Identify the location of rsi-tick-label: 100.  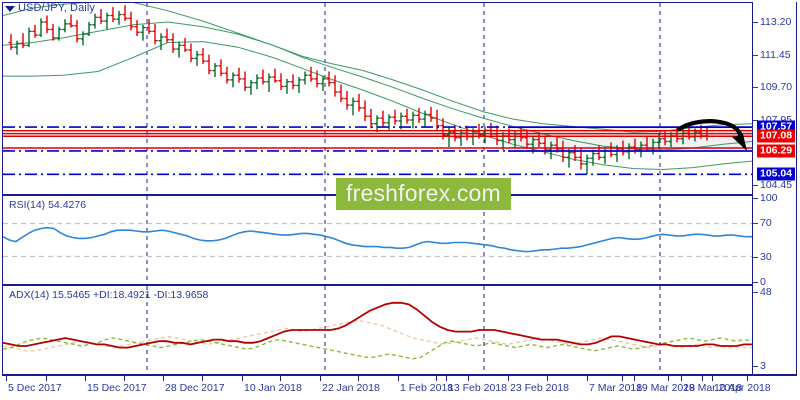
(769, 198).